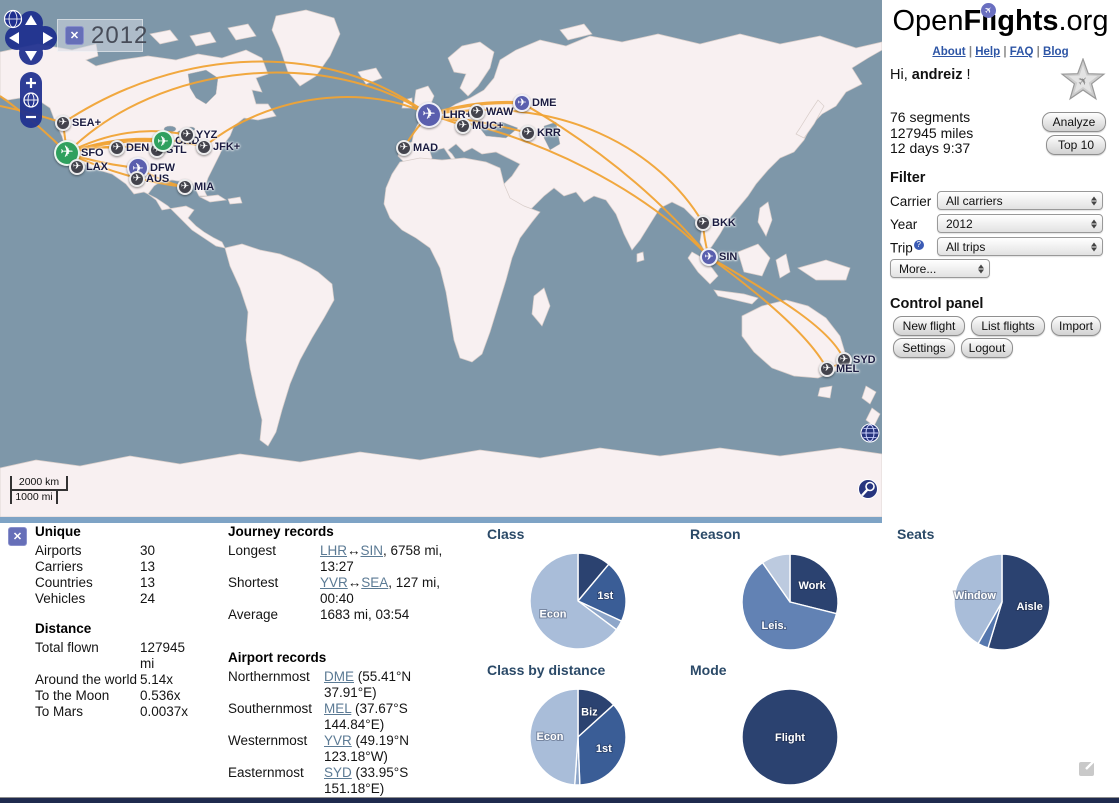 The height and width of the screenshot is (803, 1119). I want to click on pie-label: Leis., so click(774, 626).